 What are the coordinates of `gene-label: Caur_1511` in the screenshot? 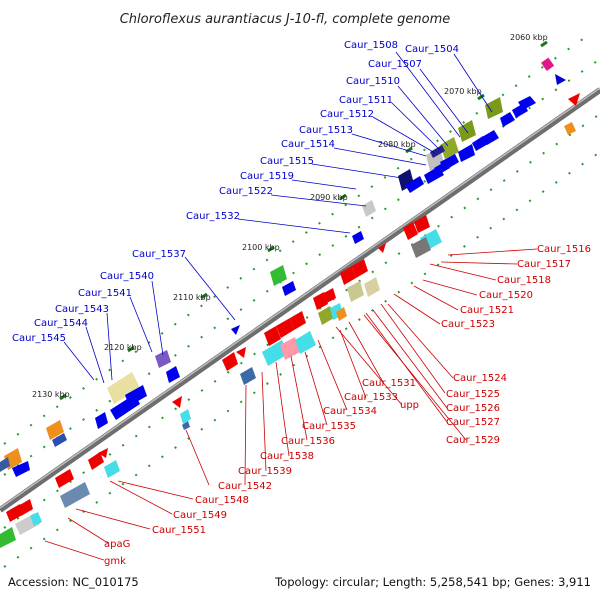 It's located at (366, 100).